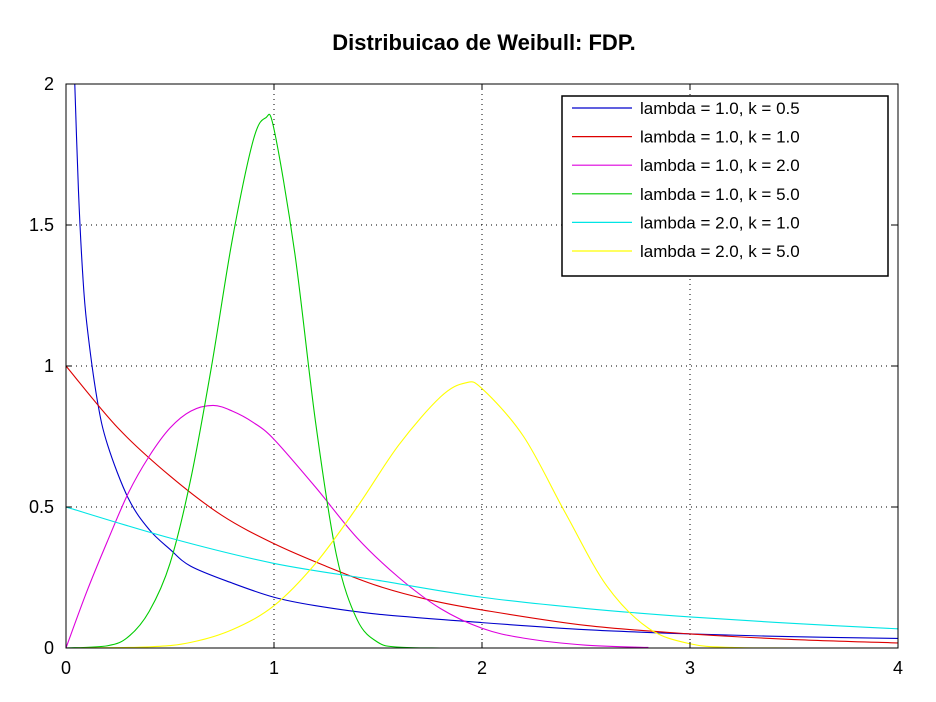  Describe the element at coordinates (720, 108) in the screenshot. I see `legend-entry-1: lambda = 1.0, k = 0.5` at that location.